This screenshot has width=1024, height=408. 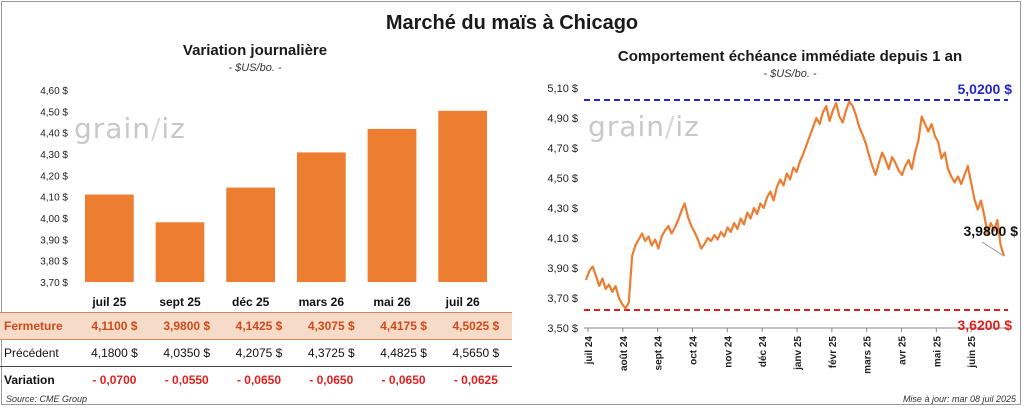 What do you see at coordinates (322, 302) in the screenshot?
I see `x-tick-label: mars 26` at bounding box center [322, 302].